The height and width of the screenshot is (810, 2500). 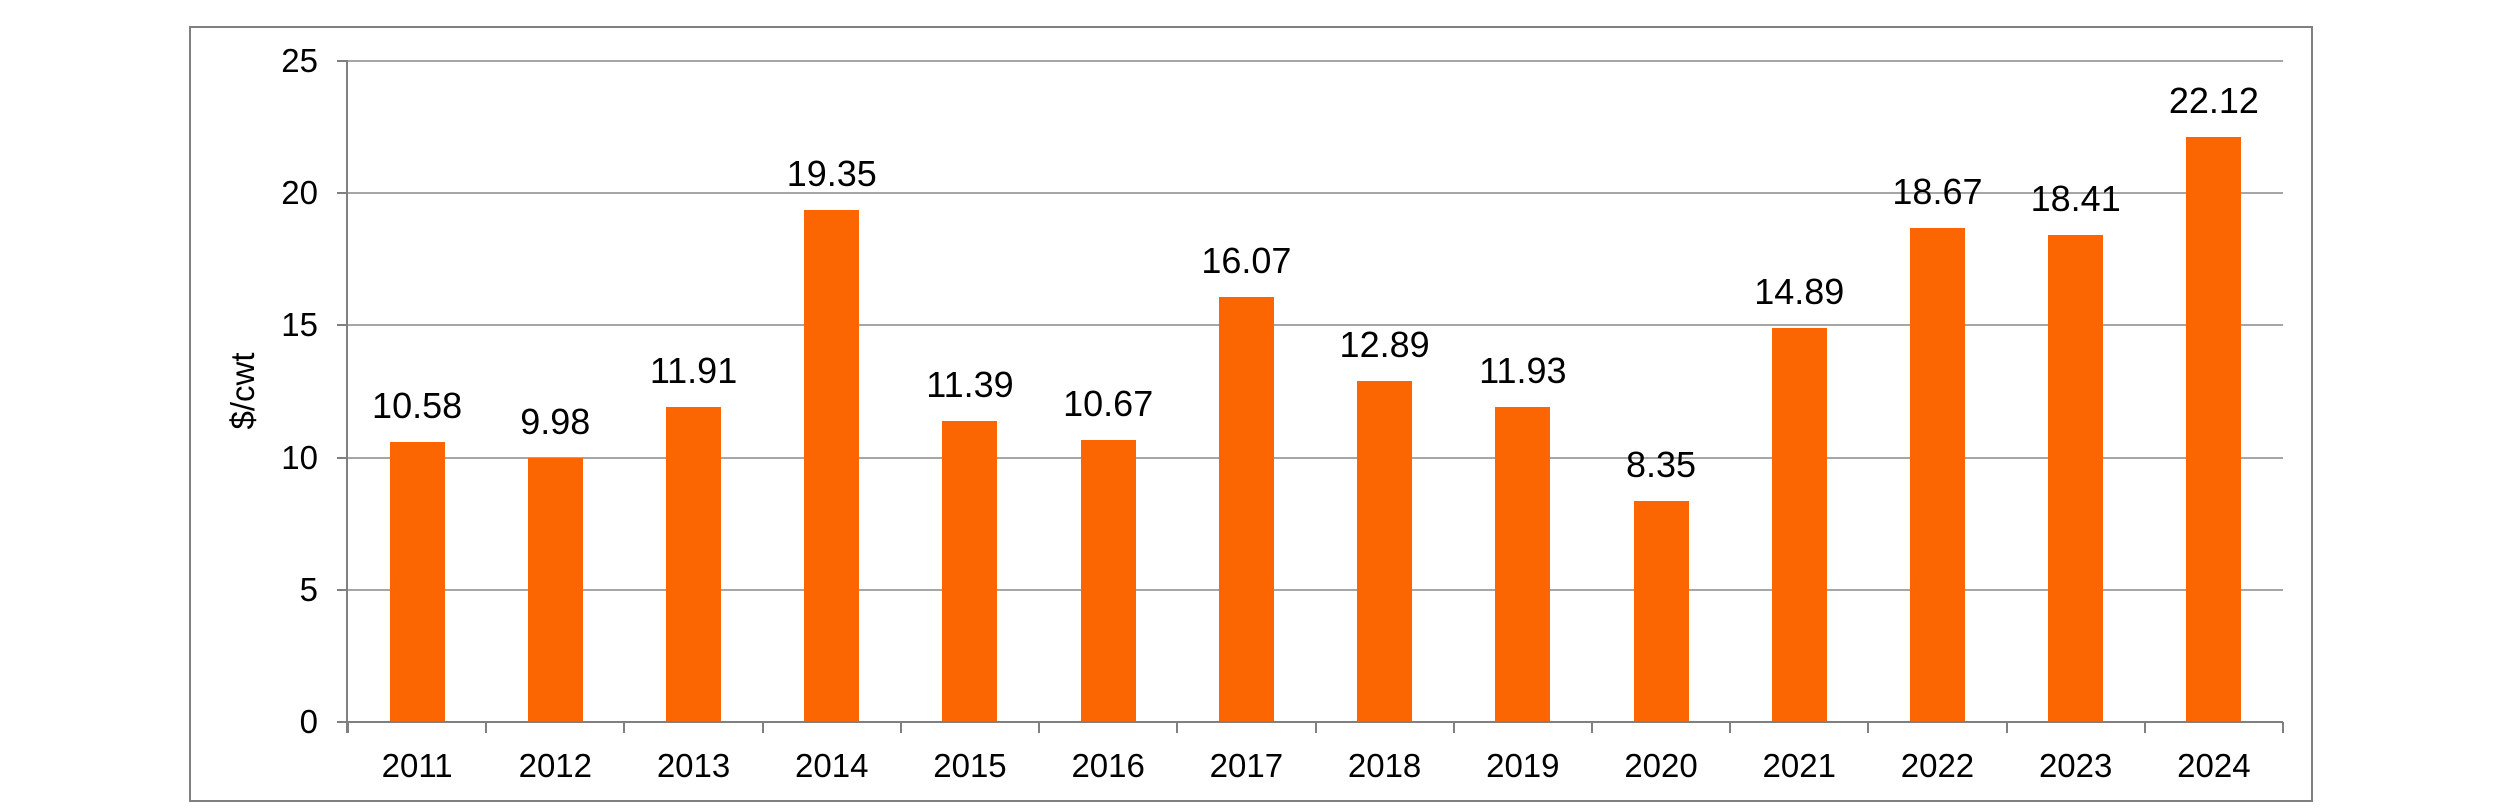 I want to click on y-axis-line, so click(x=347, y=397).